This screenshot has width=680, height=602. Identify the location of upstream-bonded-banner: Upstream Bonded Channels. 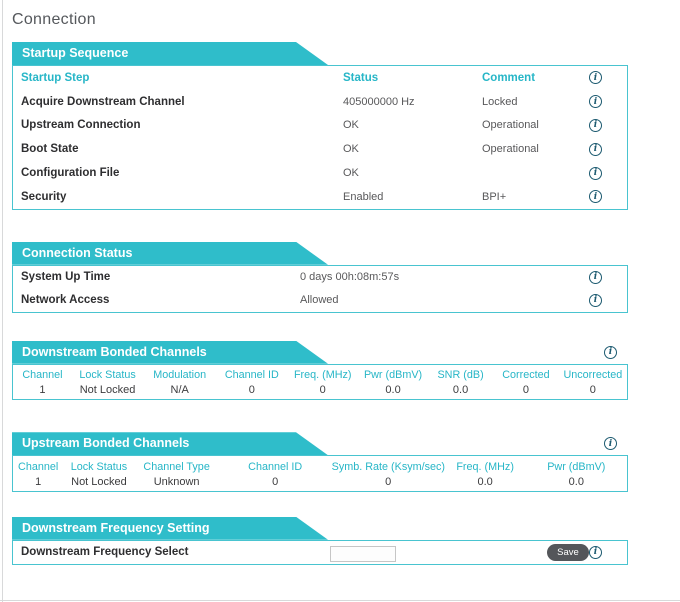
(170, 444).